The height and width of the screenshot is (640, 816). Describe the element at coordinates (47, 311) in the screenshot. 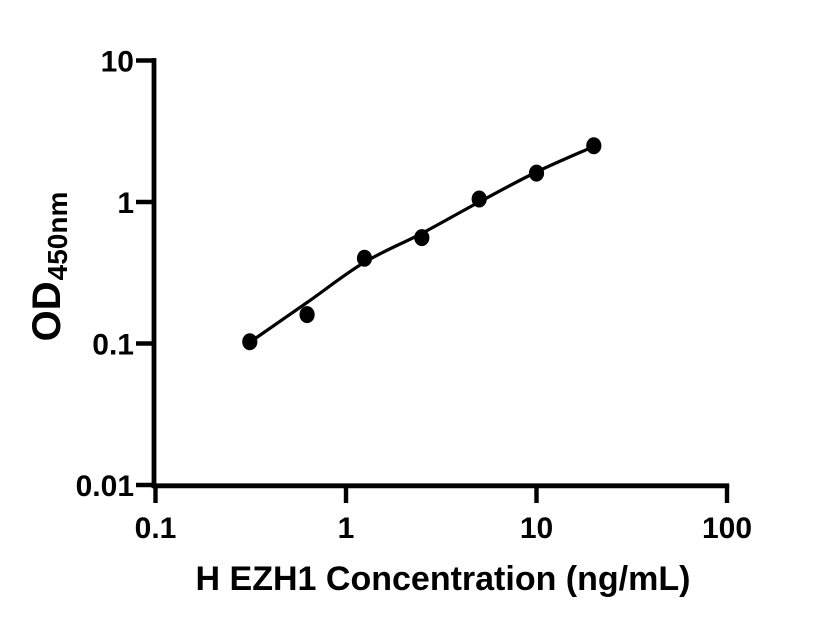

I see `y-axis-title-main: OD` at that location.